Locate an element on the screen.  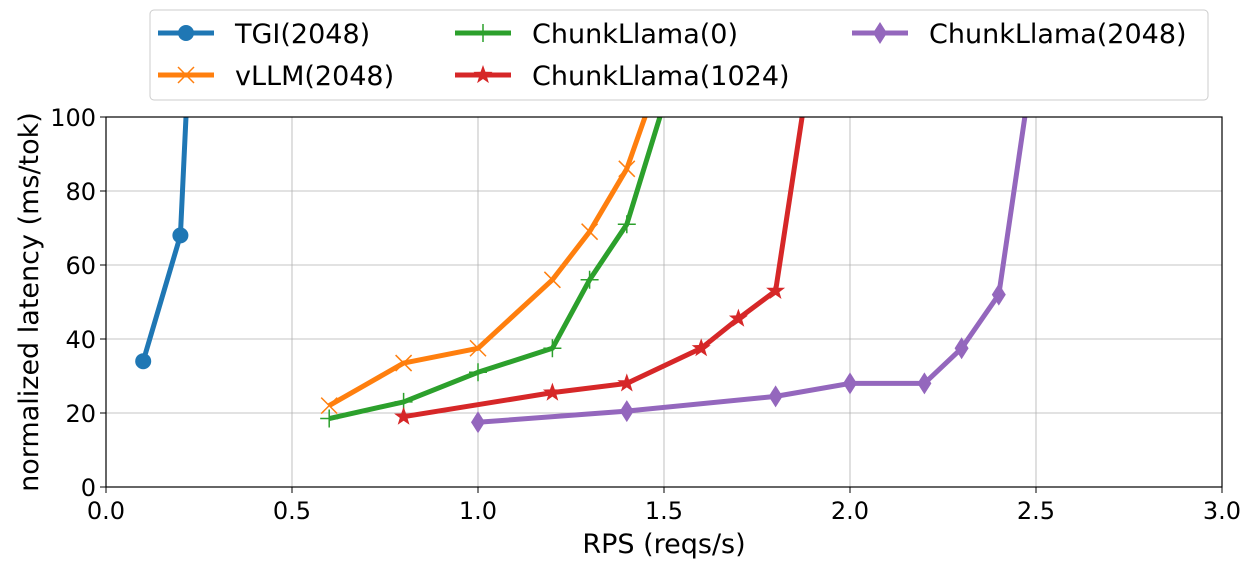
y-tick-label: 80 is located at coordinates (80, 192).